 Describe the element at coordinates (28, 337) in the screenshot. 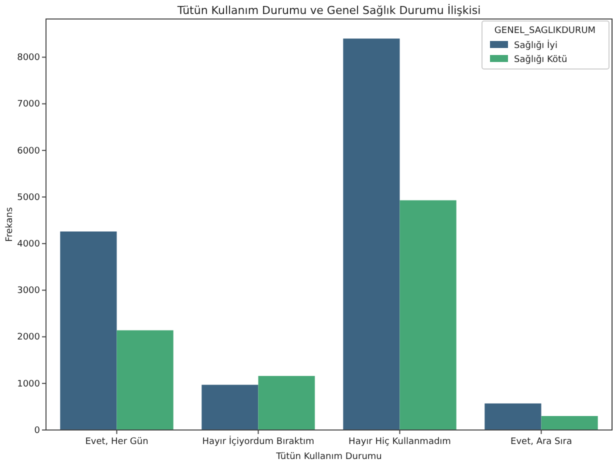

I see `y-tick-label: 2000` at that location.